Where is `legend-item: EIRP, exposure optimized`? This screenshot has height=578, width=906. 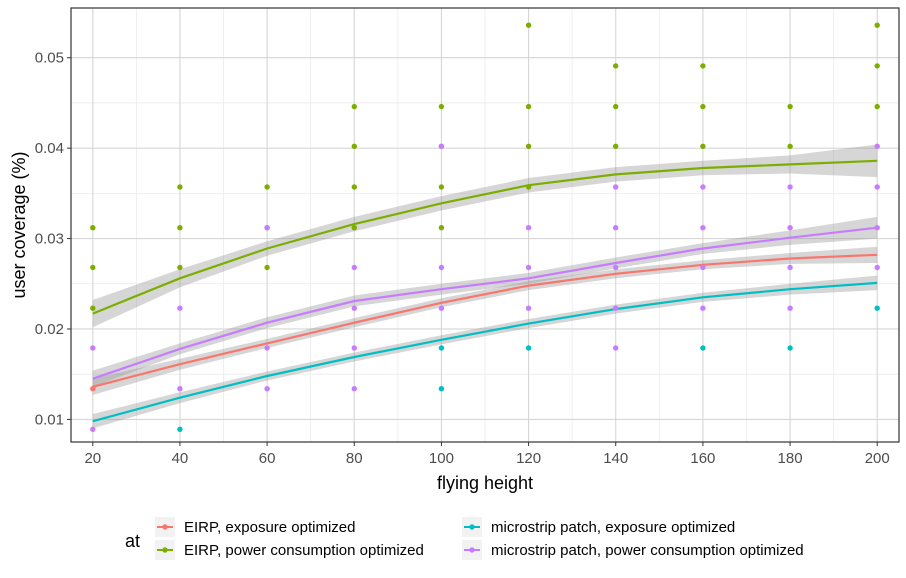 legend-item: EIRP, exposure optimized is located at coordinates (255, 527).